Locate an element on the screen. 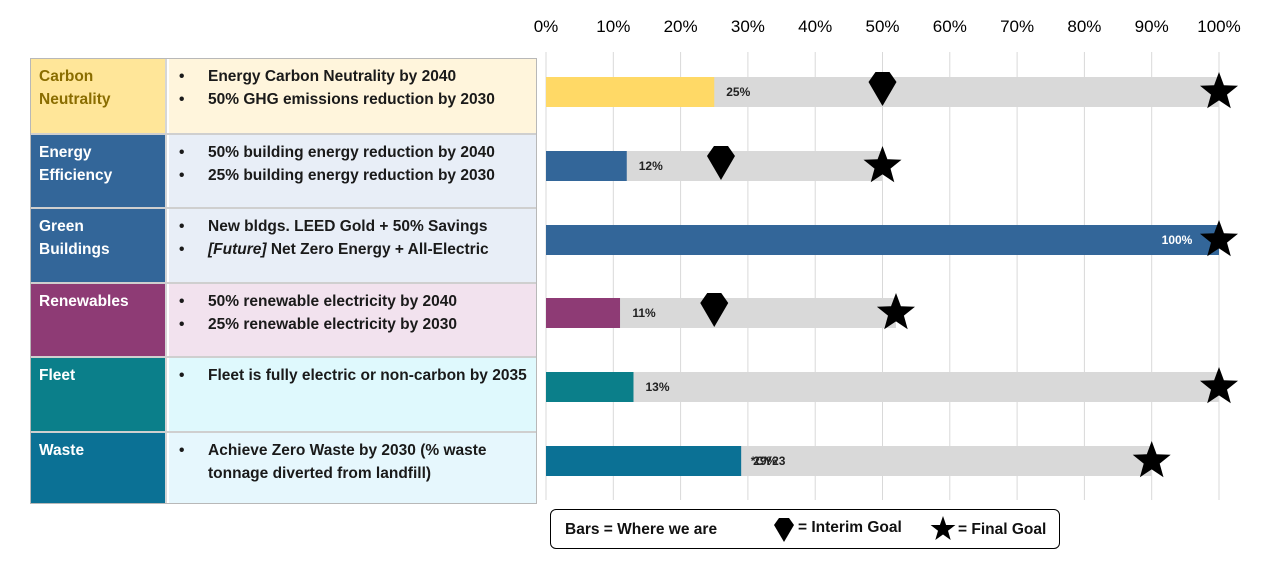 This screenshot has width=1280, height=570. category-cell: Carbon Neutrality is located at coordinates (99, 96).